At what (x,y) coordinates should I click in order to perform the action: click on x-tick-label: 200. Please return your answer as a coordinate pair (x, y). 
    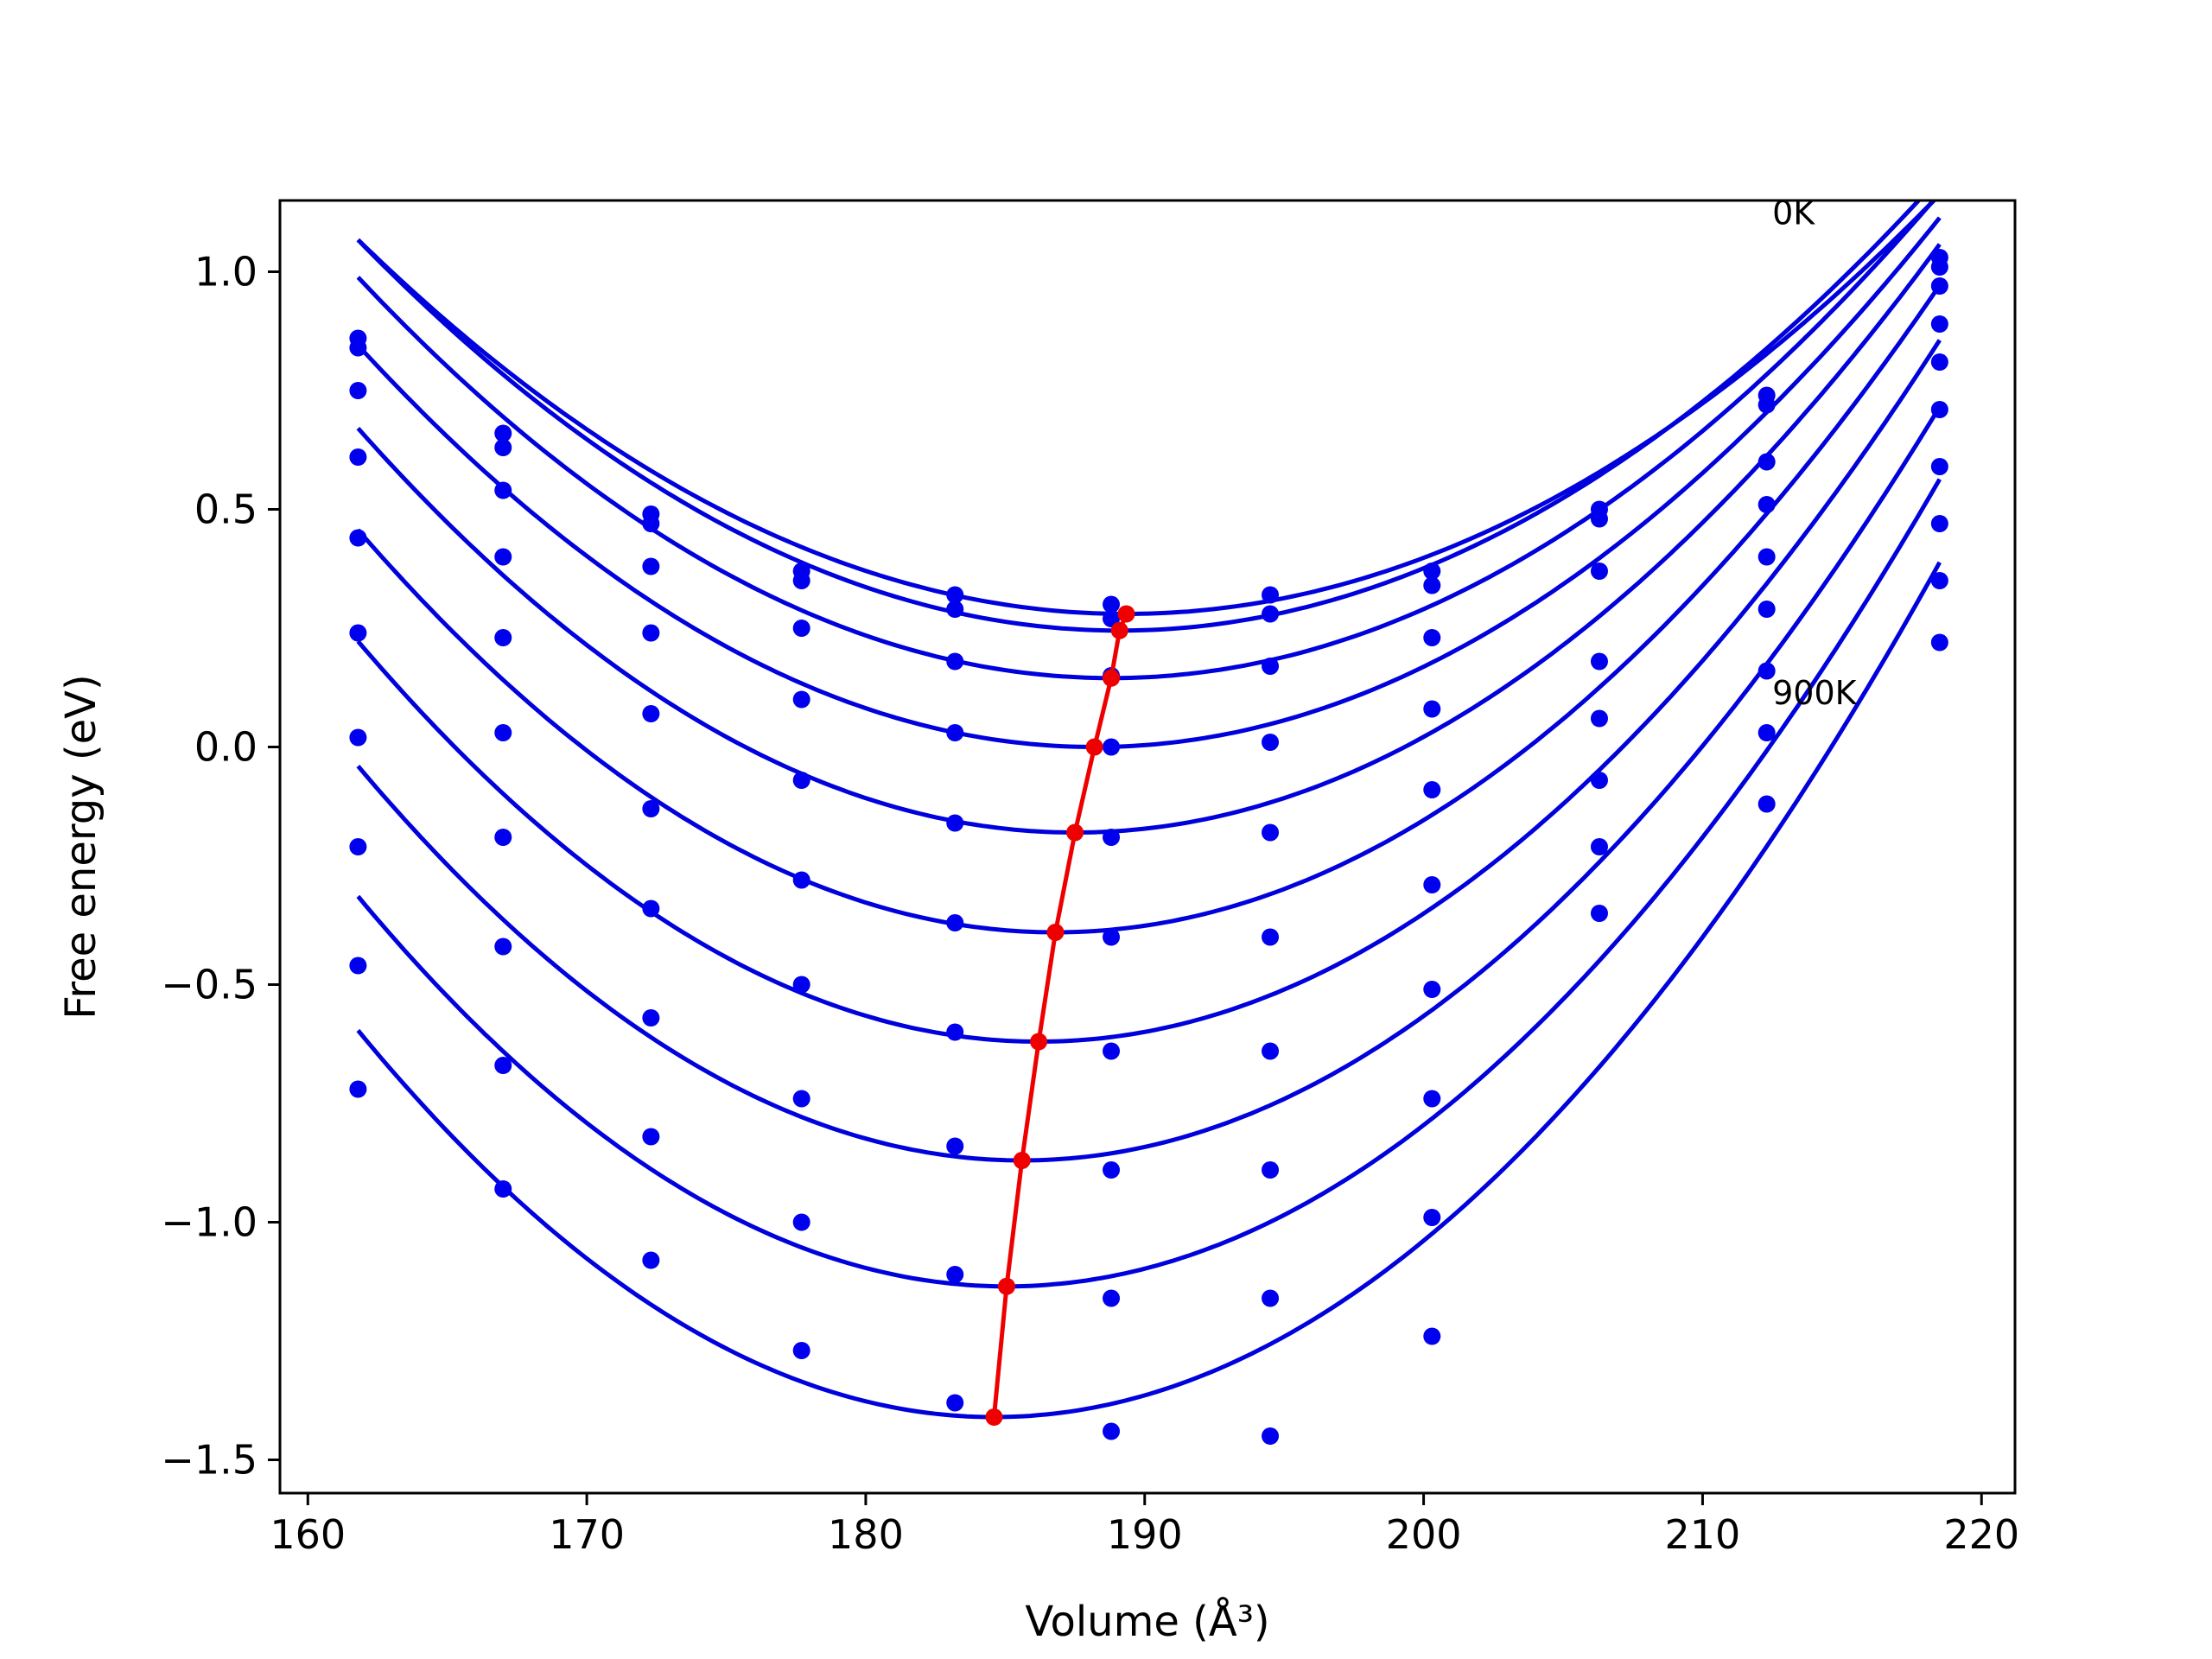
    Looking at the image, I should click on (1424, 1534).